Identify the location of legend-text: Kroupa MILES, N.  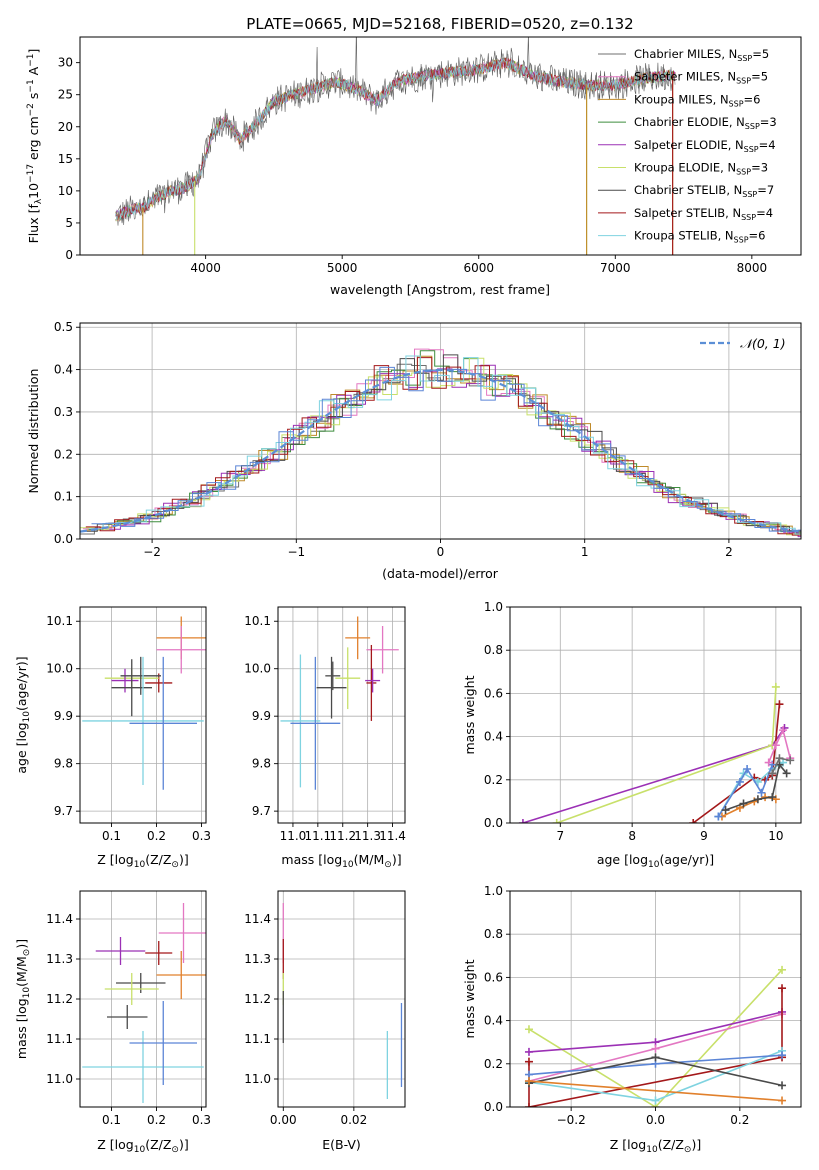
(681, 99).